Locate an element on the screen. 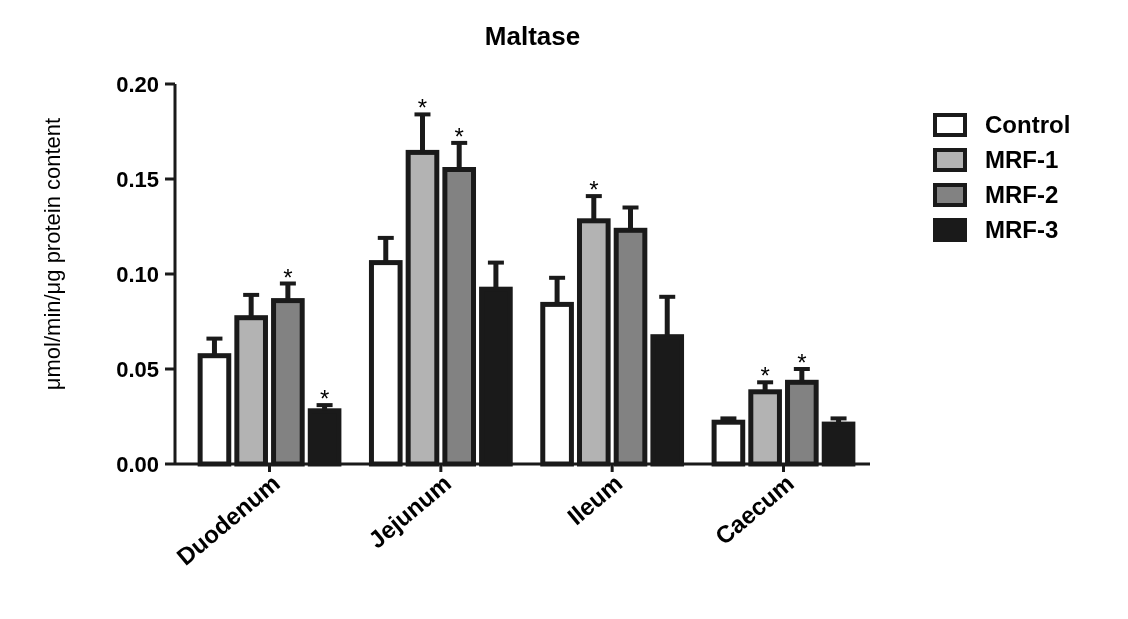 This screenshot has height=619, width=1128. legend-label: Control is located at coordinates (1028, 125).